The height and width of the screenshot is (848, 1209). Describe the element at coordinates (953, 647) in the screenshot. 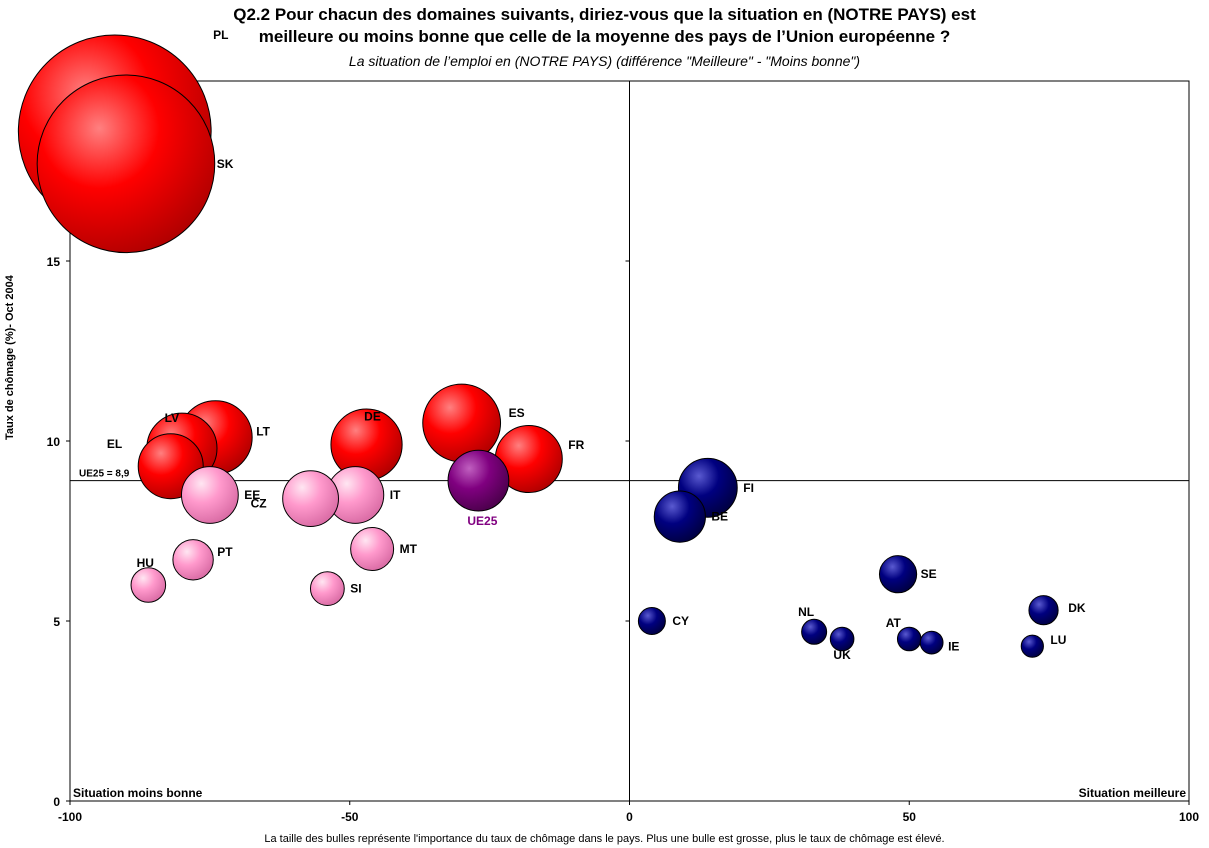

I see `bubble-label-ie: IE` at that location.